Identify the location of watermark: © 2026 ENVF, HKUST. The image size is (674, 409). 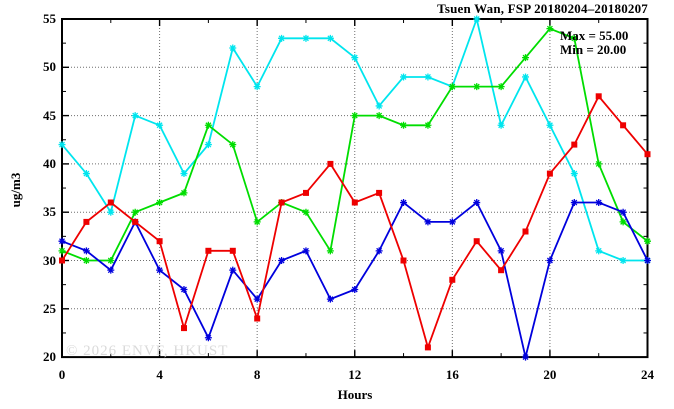
(147, 351).